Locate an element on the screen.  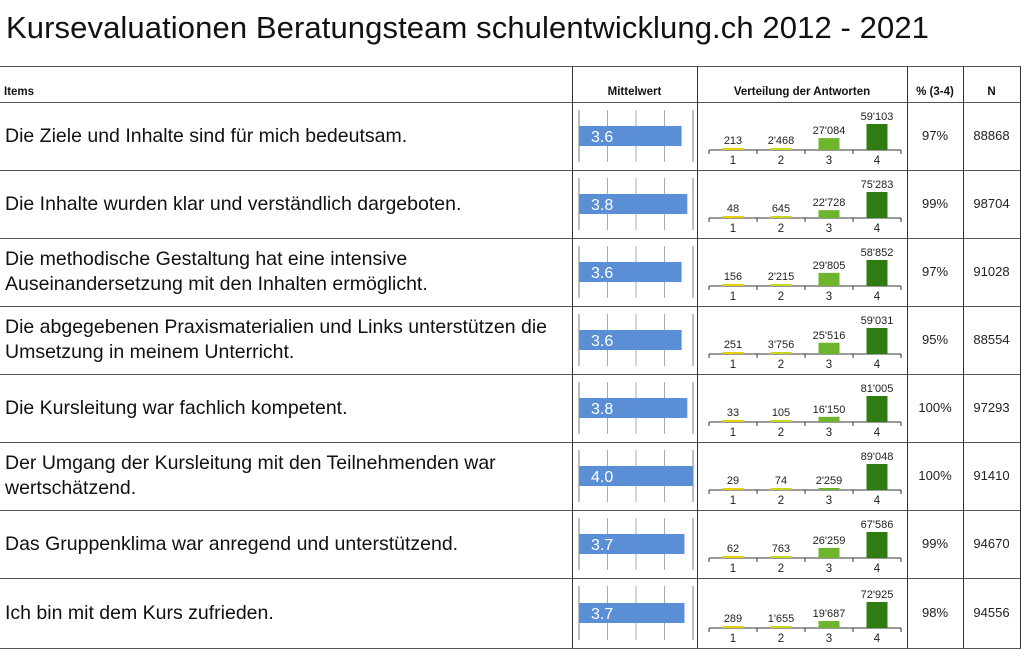
distribution-count-label: 22'728 is located at coordinates (829, 203).